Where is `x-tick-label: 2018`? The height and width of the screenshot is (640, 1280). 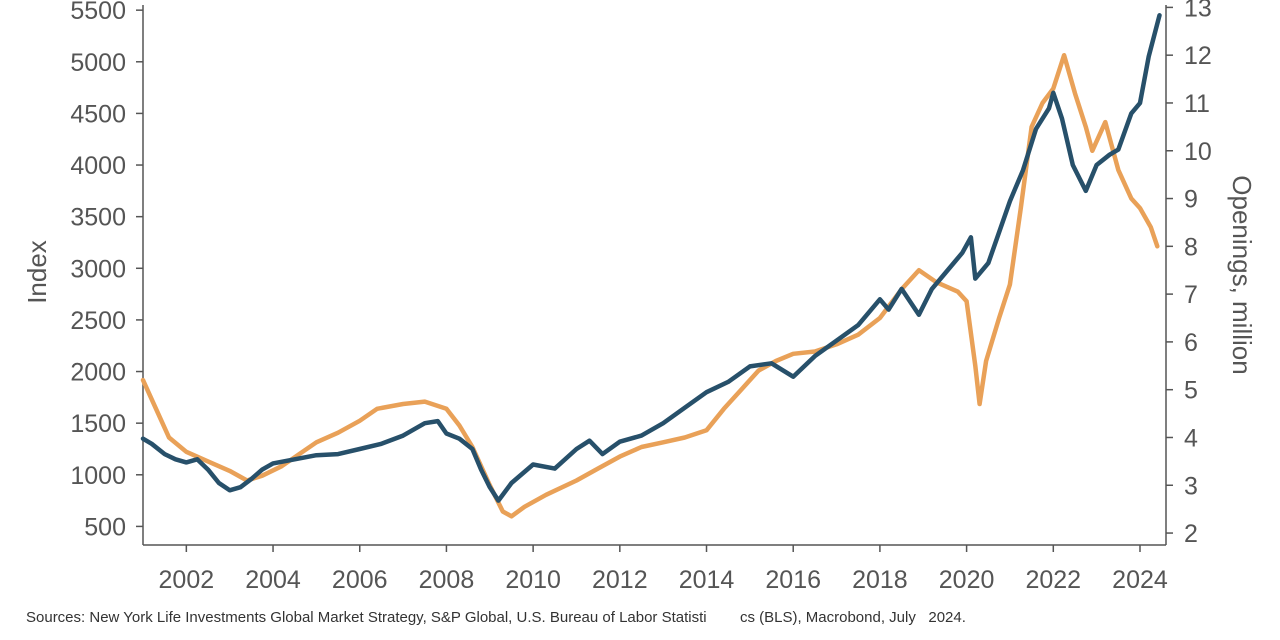
x-tick-label: 2018 is located at coordinates (880, 580).